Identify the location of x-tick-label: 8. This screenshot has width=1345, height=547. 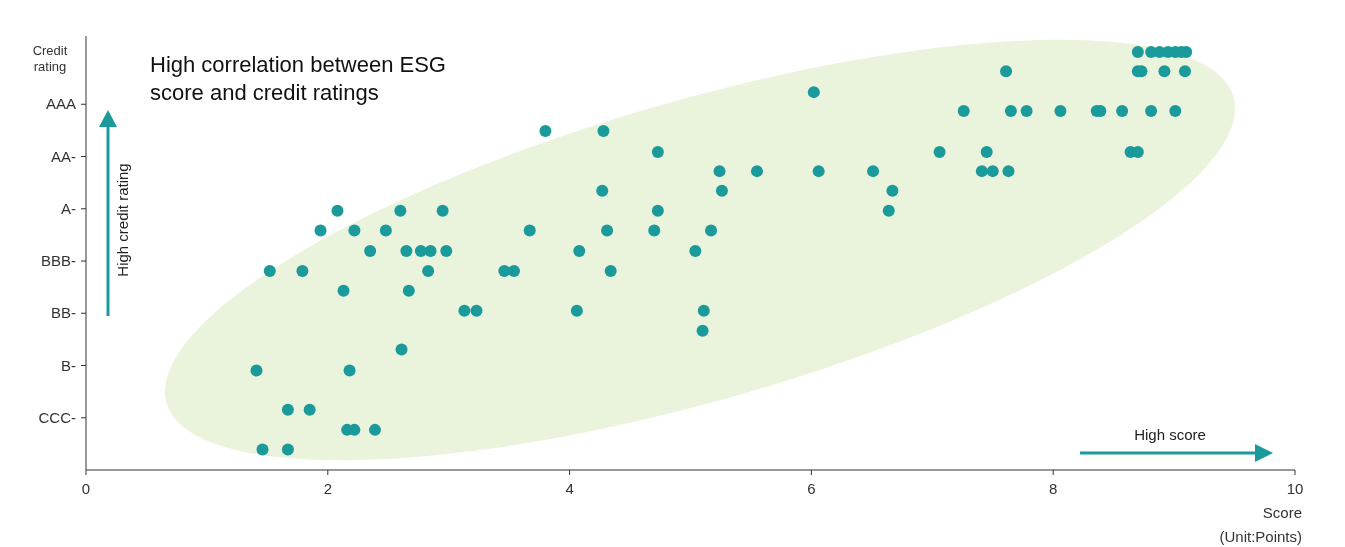
(1053, 488).